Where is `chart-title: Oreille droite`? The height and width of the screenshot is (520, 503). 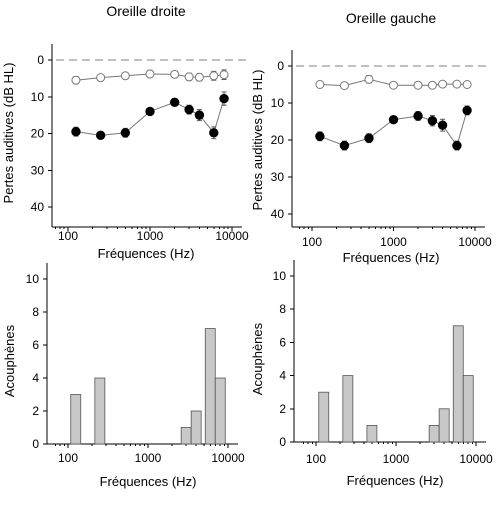
chart-title: Oreille droite is located at coordinates (146, 11).